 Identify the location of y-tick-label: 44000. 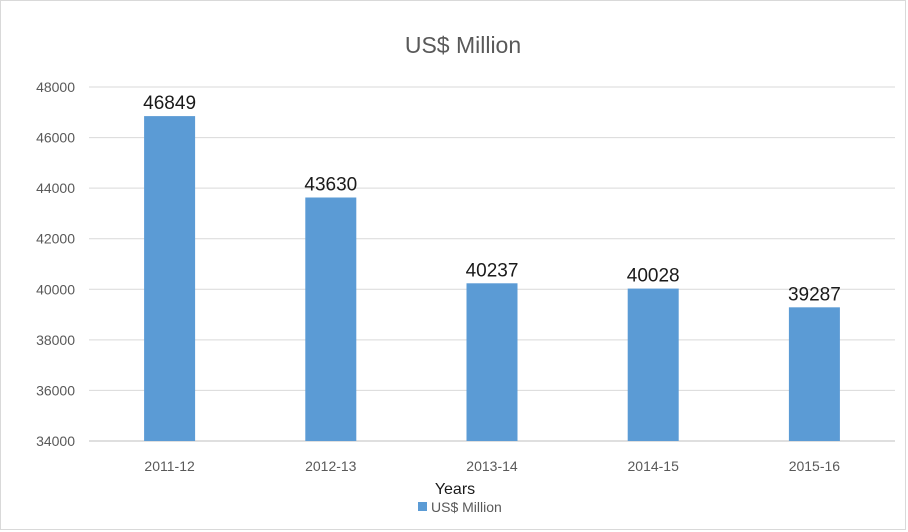
(55, 188).